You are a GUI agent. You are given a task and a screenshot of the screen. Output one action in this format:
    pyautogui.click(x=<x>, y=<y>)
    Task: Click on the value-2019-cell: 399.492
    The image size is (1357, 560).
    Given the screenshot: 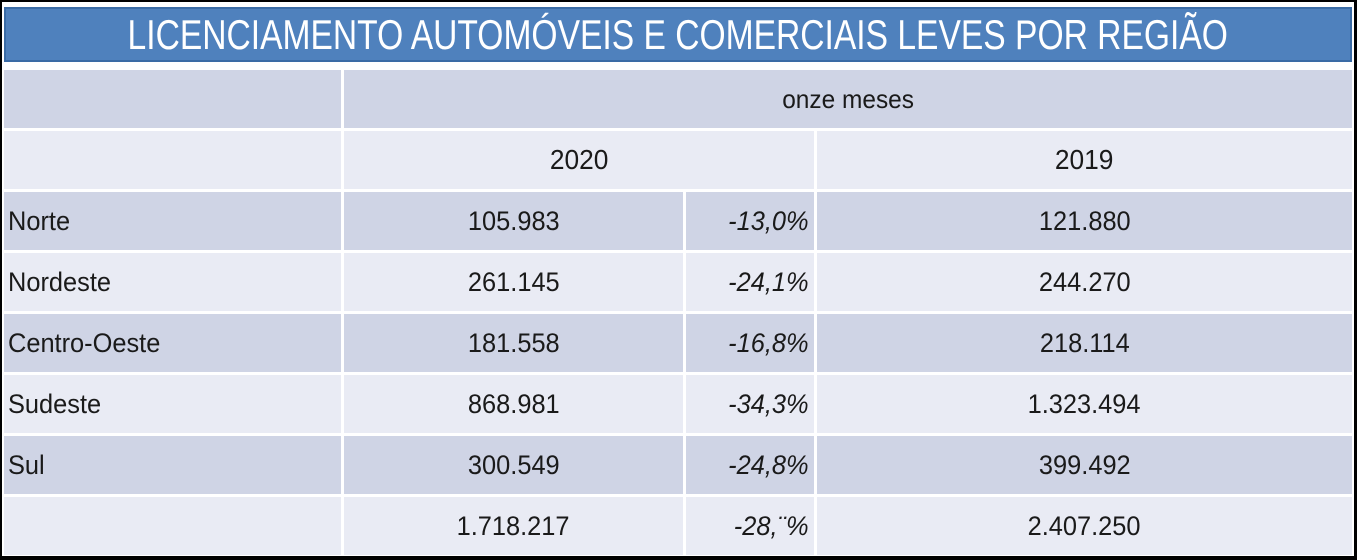 What is the action you would take?
    pyautogui.click(x=1084, y=465)
    